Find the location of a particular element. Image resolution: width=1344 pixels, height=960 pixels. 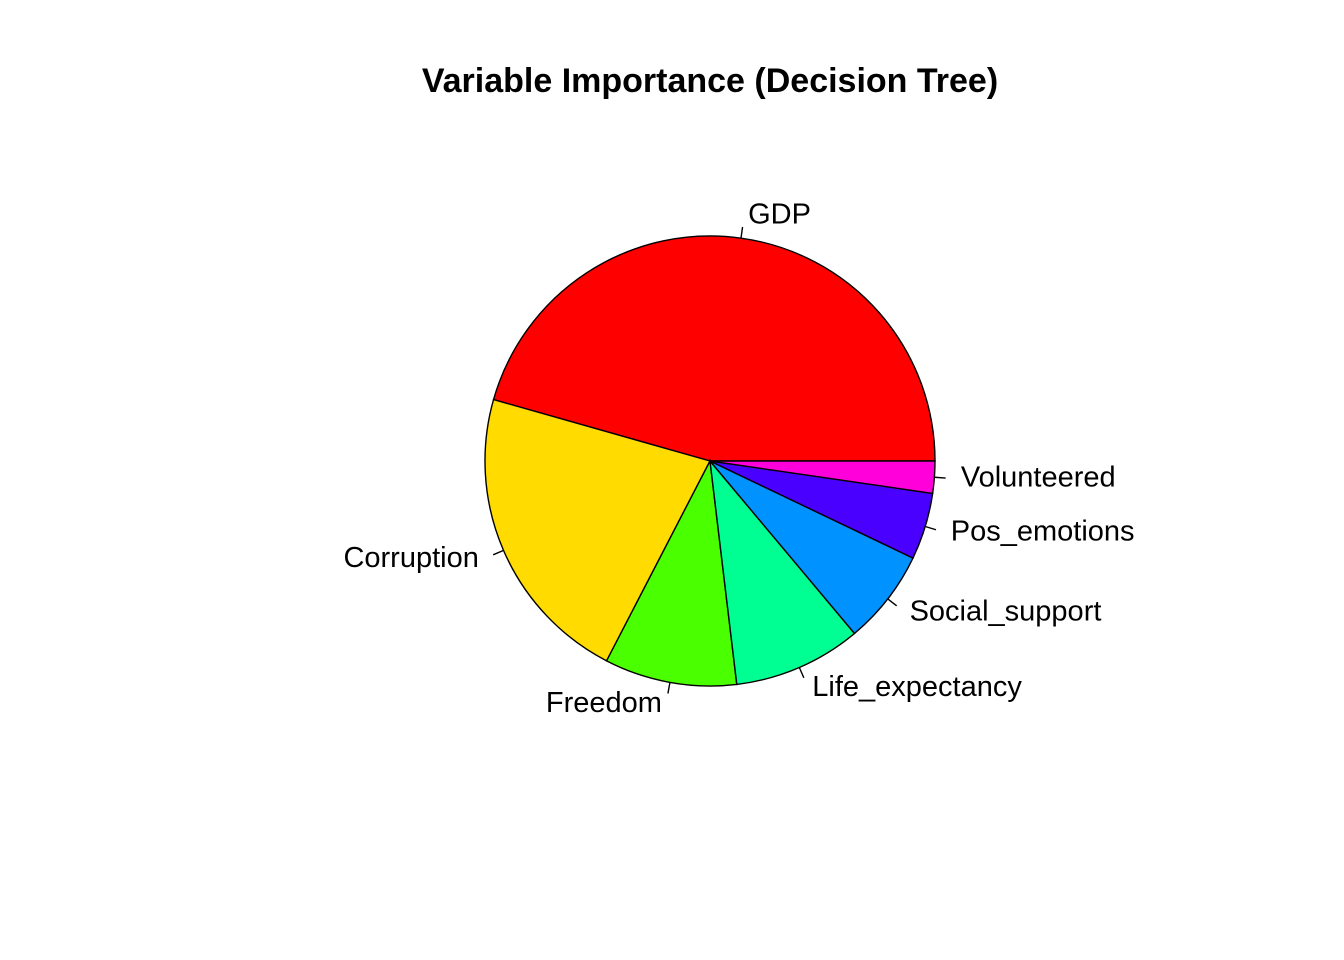

pie-slice-life-expectancy is located at coordinates (782, 572).